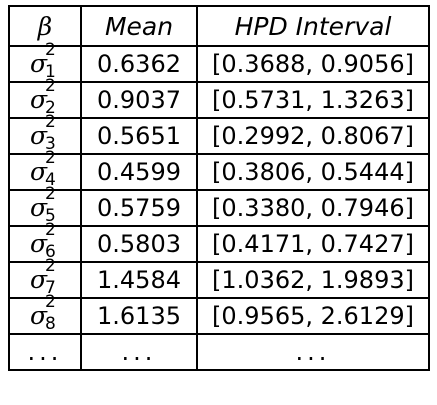 Image resolution: width=437 pixels, height=405 pixels. Describe the element at coordinates (50, 144) in the screenshot. I see `symbol-subscript: 3` at that location.